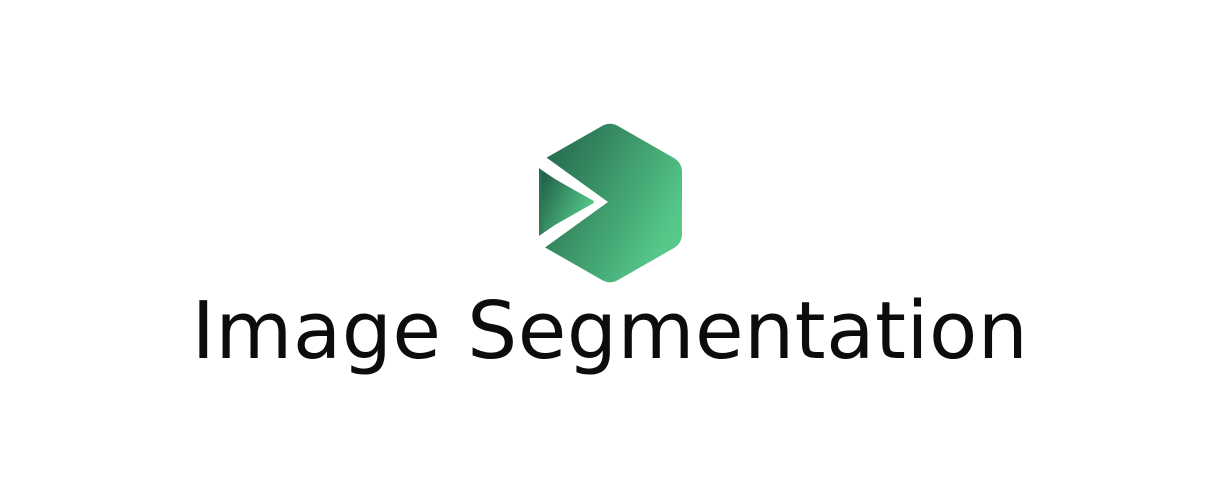 The width and height of the screenshot is (1220, 502). I want to click on play-hexagon-icon, so click(607, 203).